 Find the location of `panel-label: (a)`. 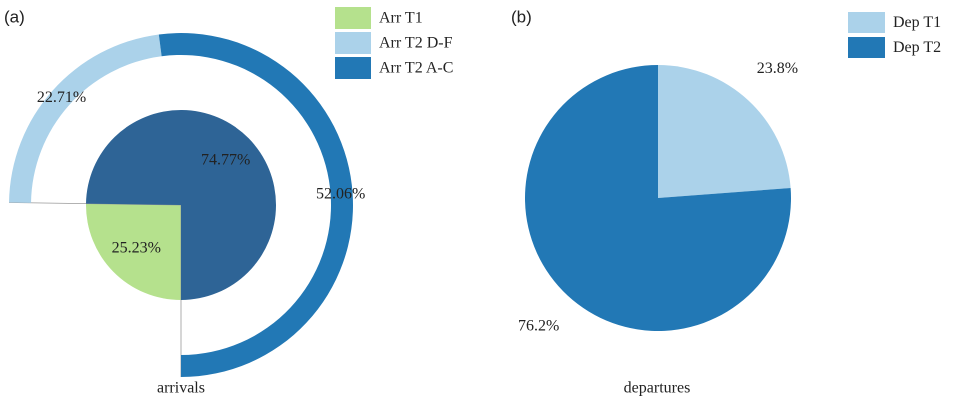

panel-label: (a) is located at coordinates (14, 16).